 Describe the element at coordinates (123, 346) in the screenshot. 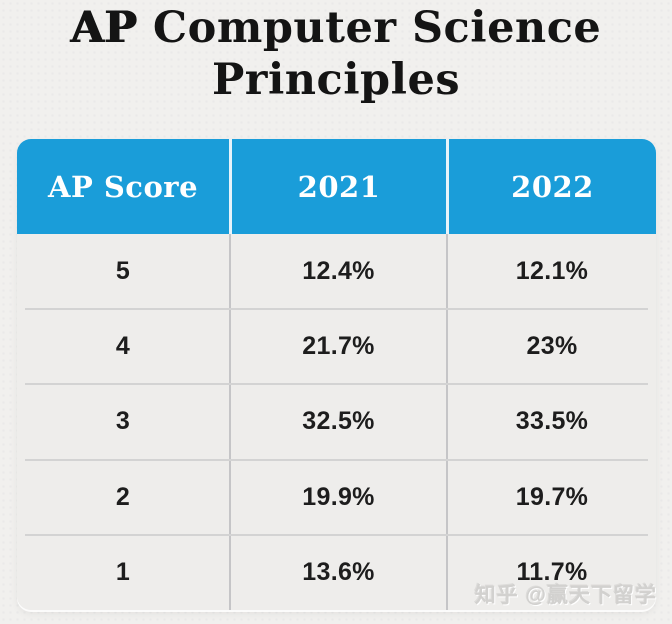

I see `cell-score: 4` at that location.